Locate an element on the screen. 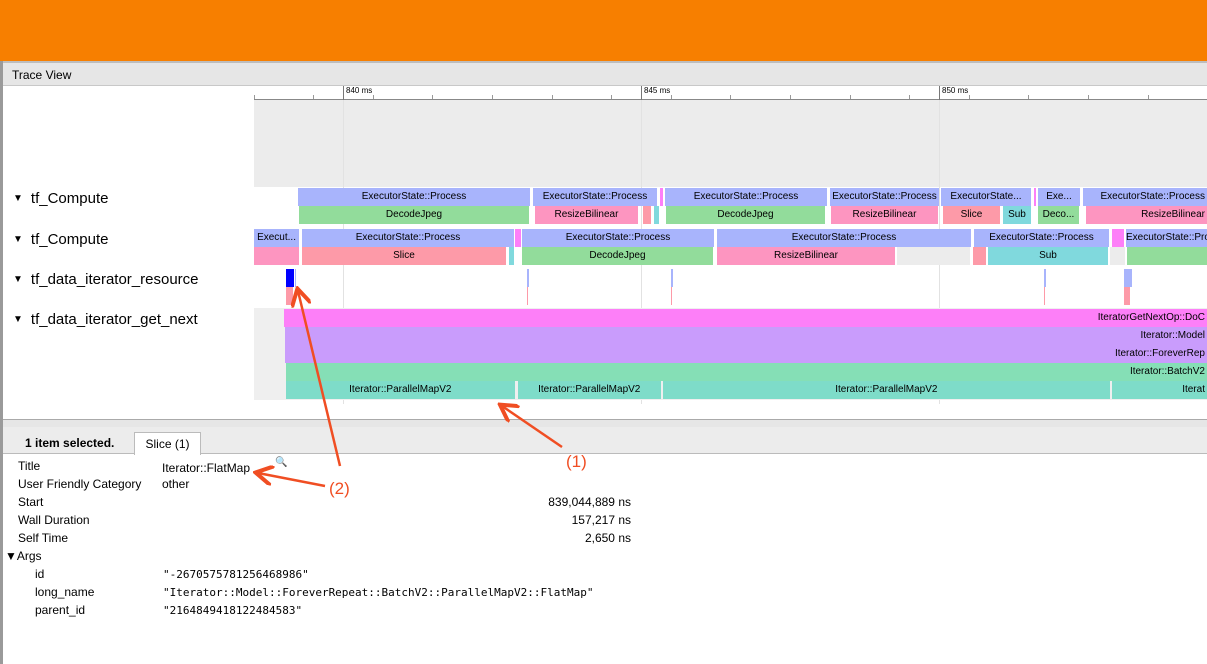 The height and width of the screenshot is (664, 1207). arg-value: "-2670575781256468986" is located at coordinates (236, 574).